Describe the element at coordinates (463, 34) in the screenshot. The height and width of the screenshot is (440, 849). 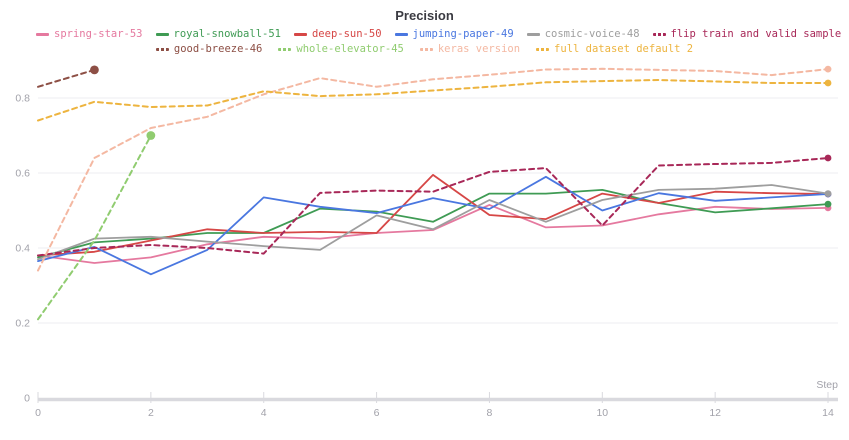
I see `legend-label: jumping-paper-49` at that location.